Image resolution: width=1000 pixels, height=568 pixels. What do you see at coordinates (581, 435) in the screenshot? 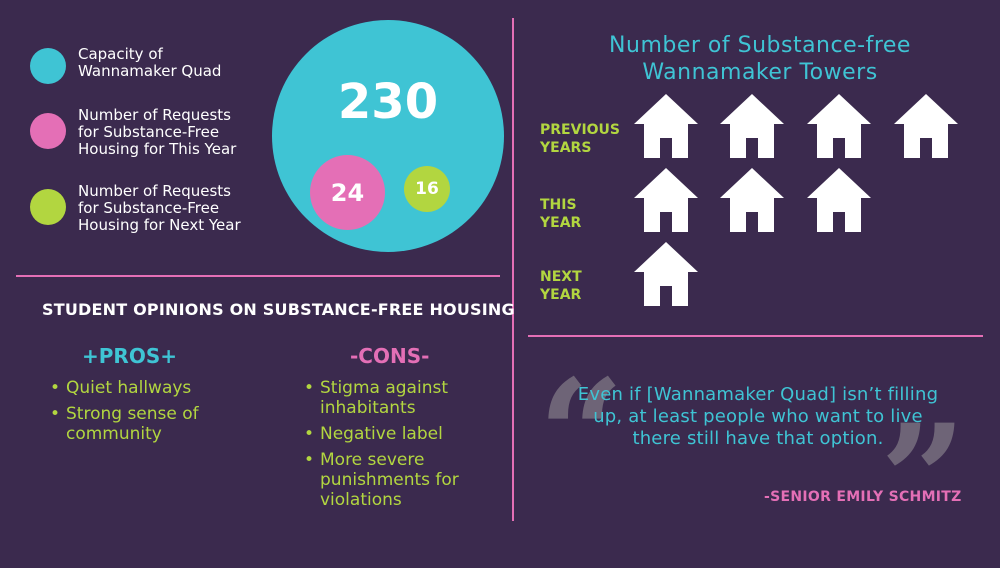
I see `open-quote-mark: “` at bounding box center [581, 435].